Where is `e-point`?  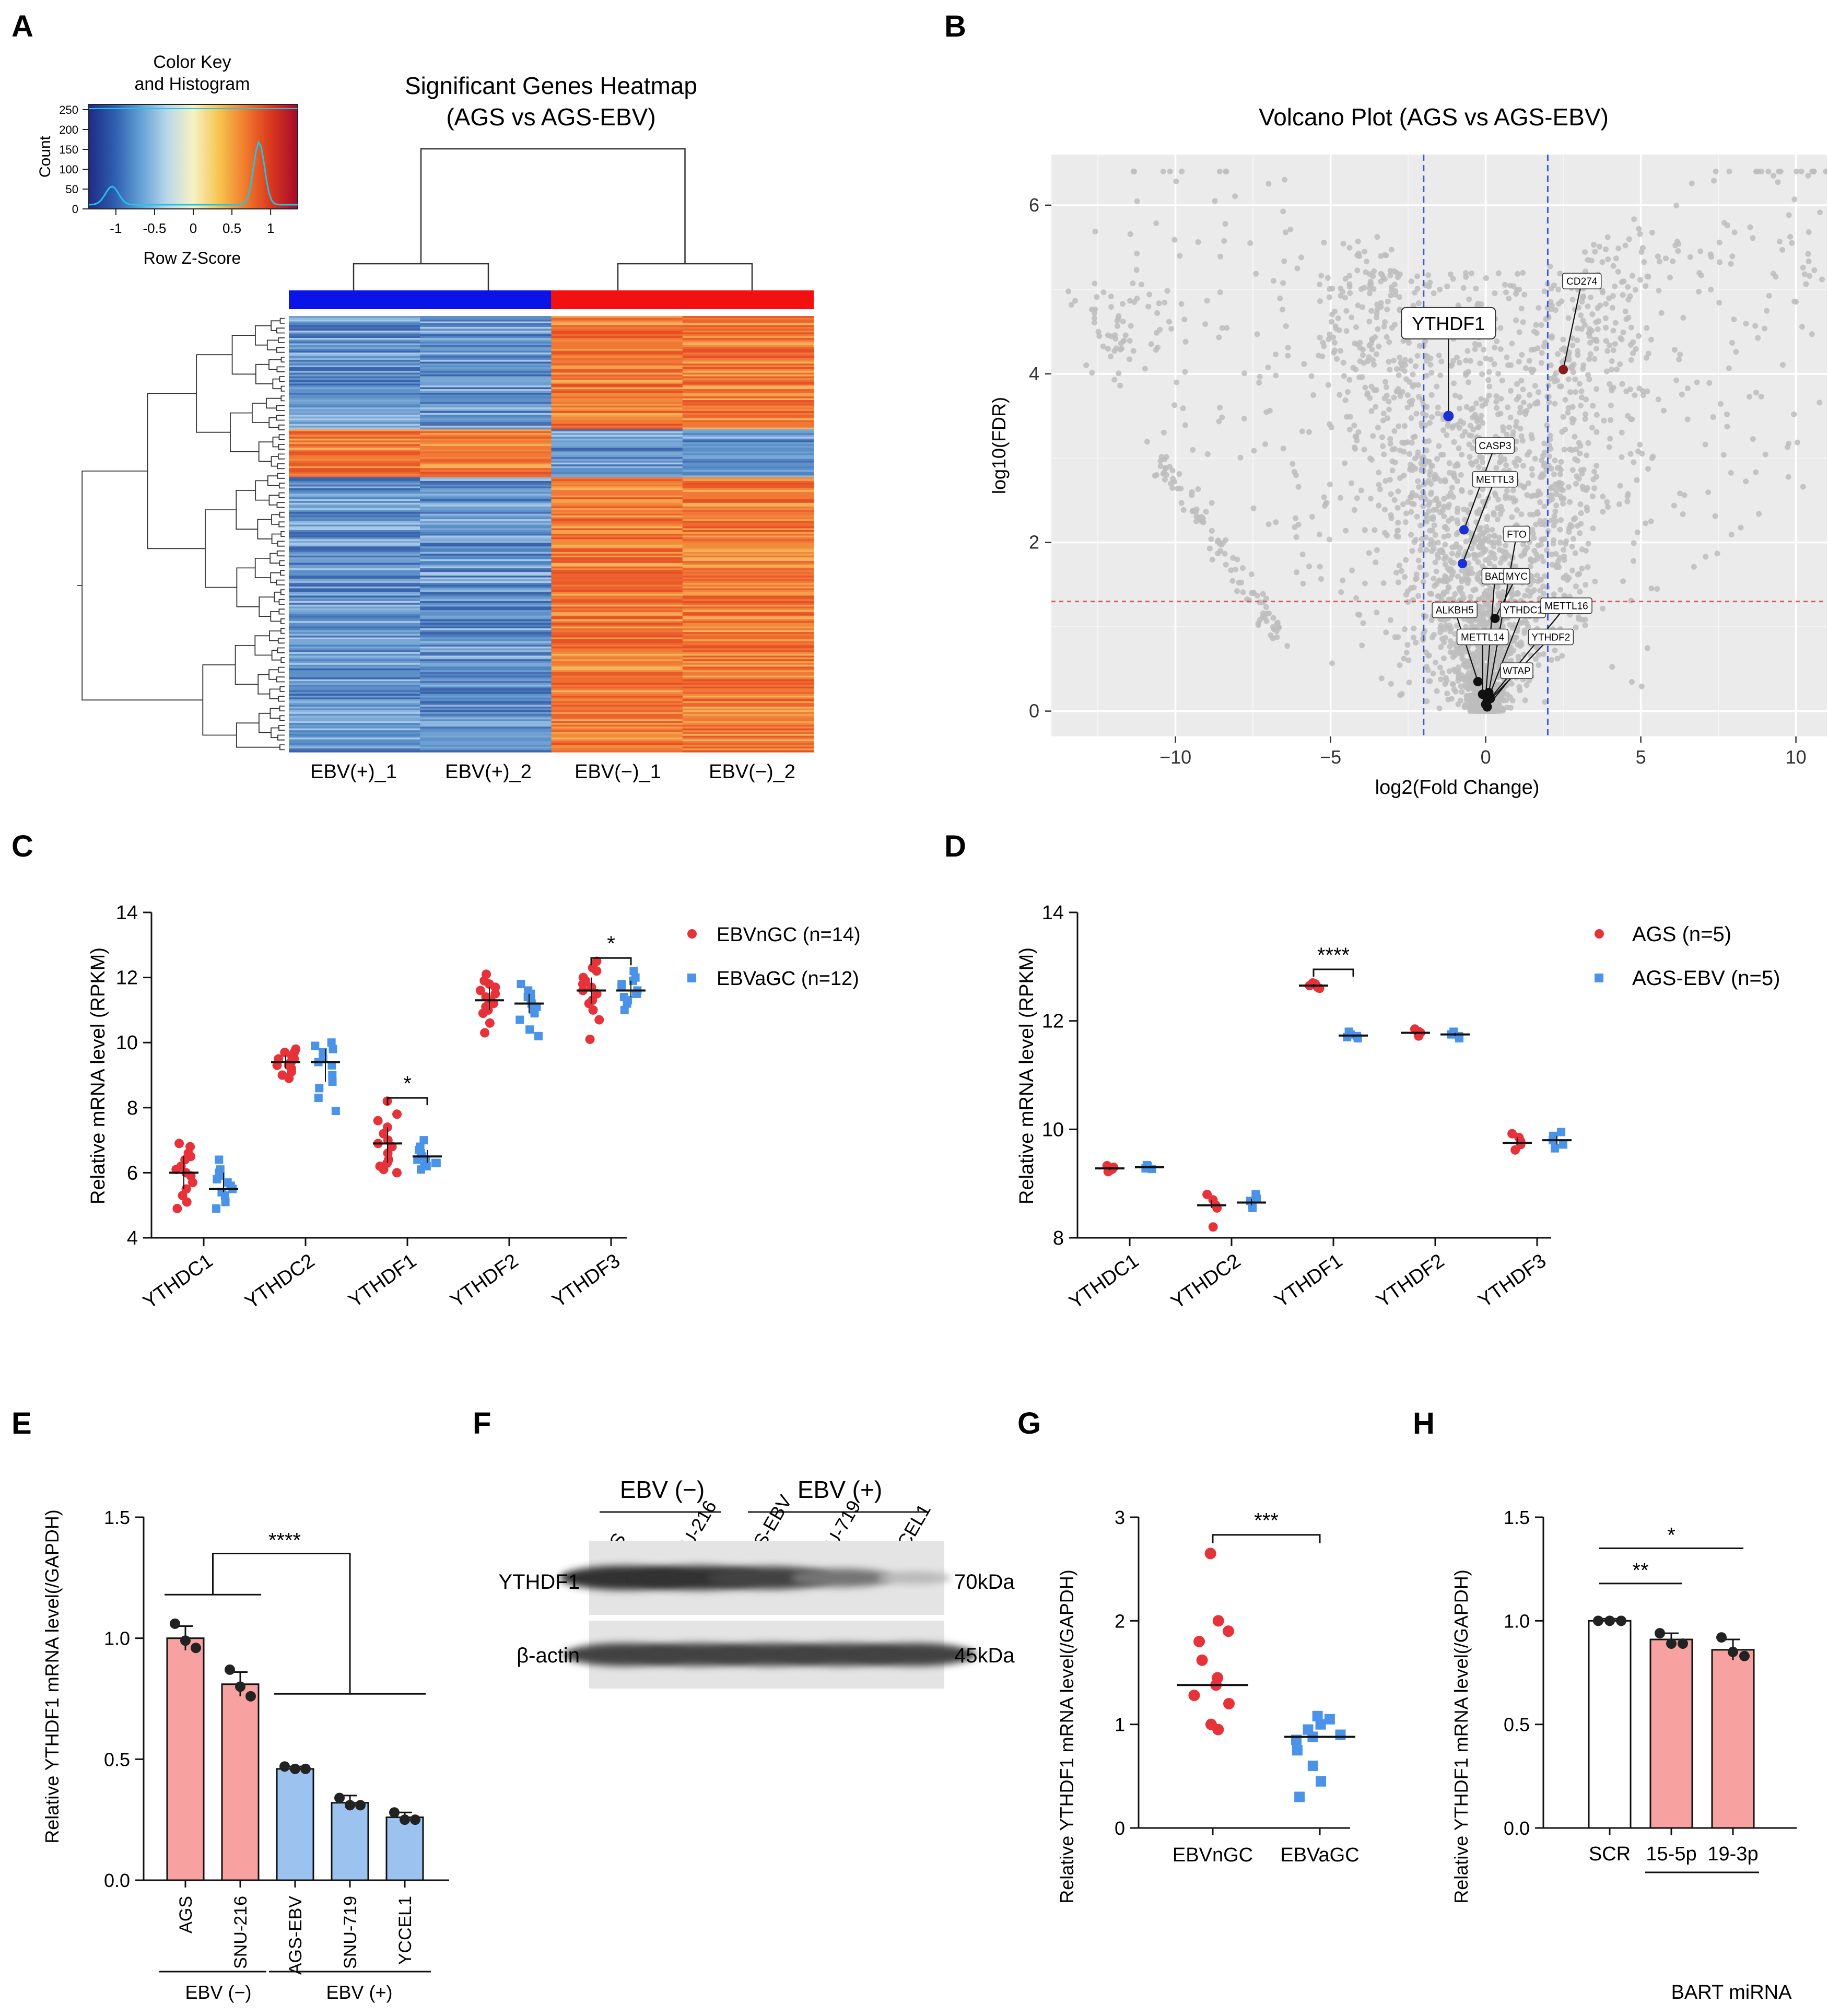 e-point is located at coordinates (196, 1649).